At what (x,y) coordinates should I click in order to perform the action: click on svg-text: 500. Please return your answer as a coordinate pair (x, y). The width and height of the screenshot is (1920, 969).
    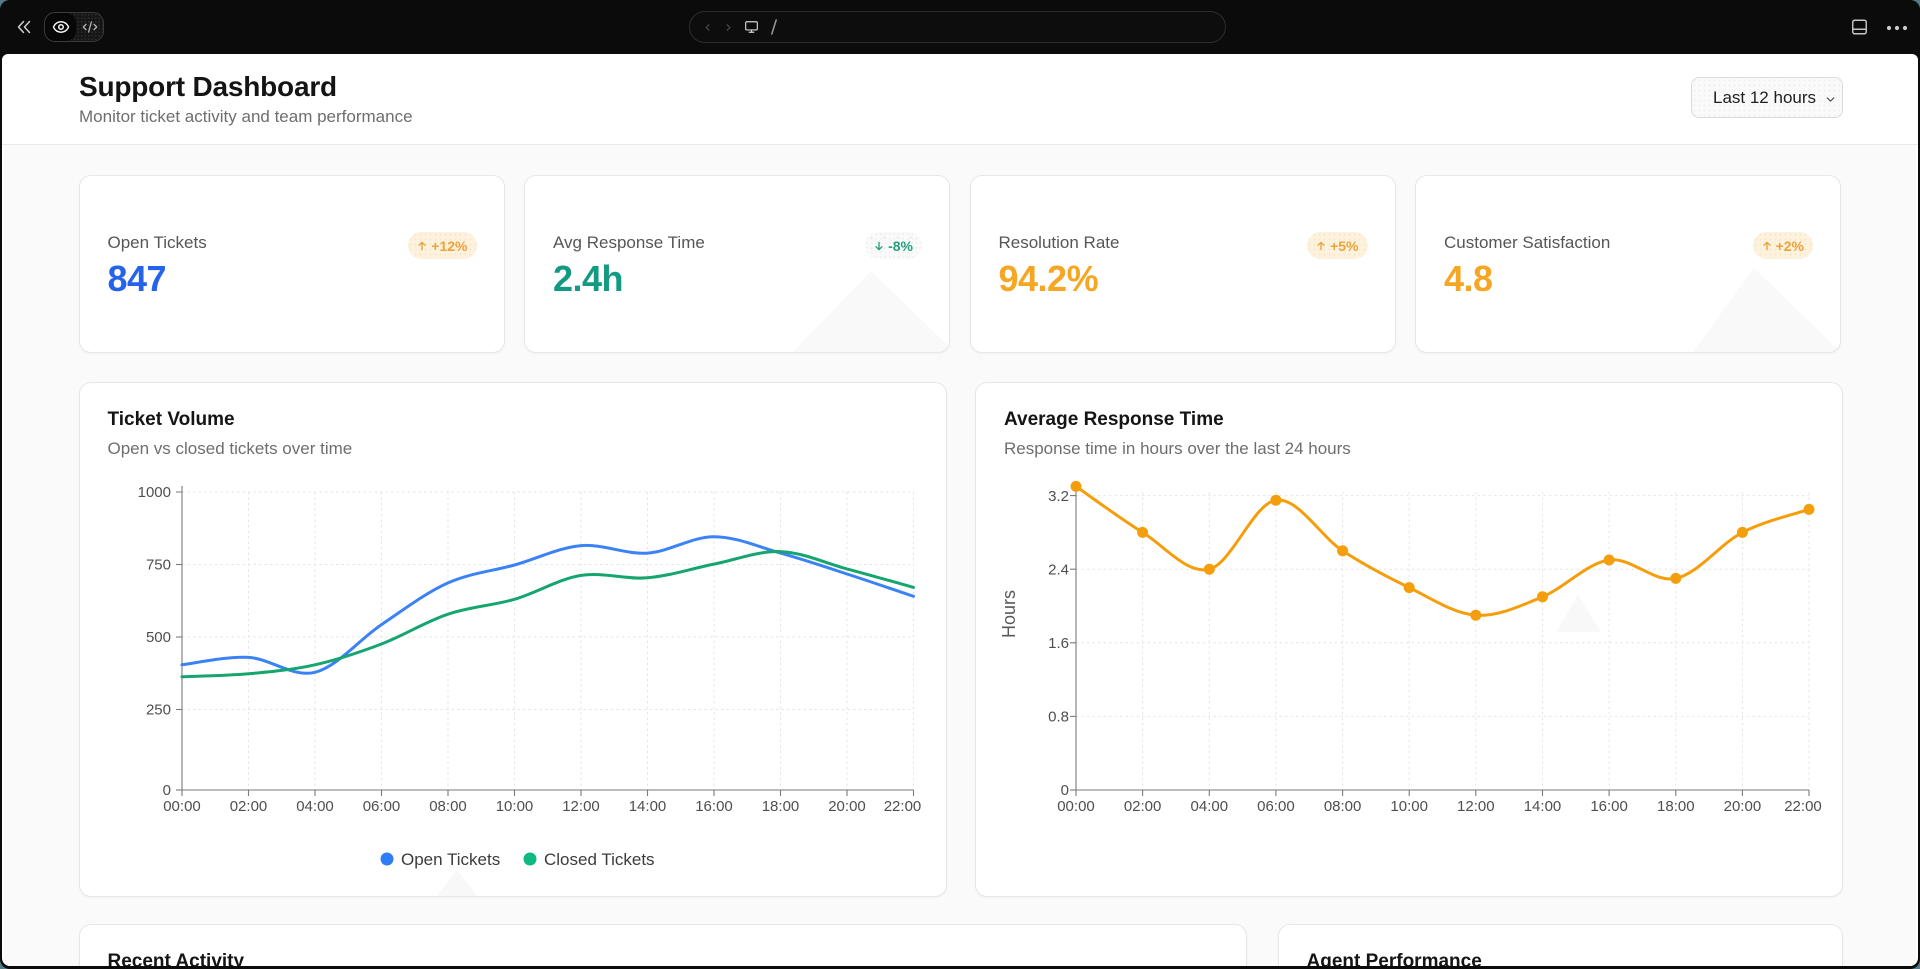
    Looking at the image, I should click on (157, 637).